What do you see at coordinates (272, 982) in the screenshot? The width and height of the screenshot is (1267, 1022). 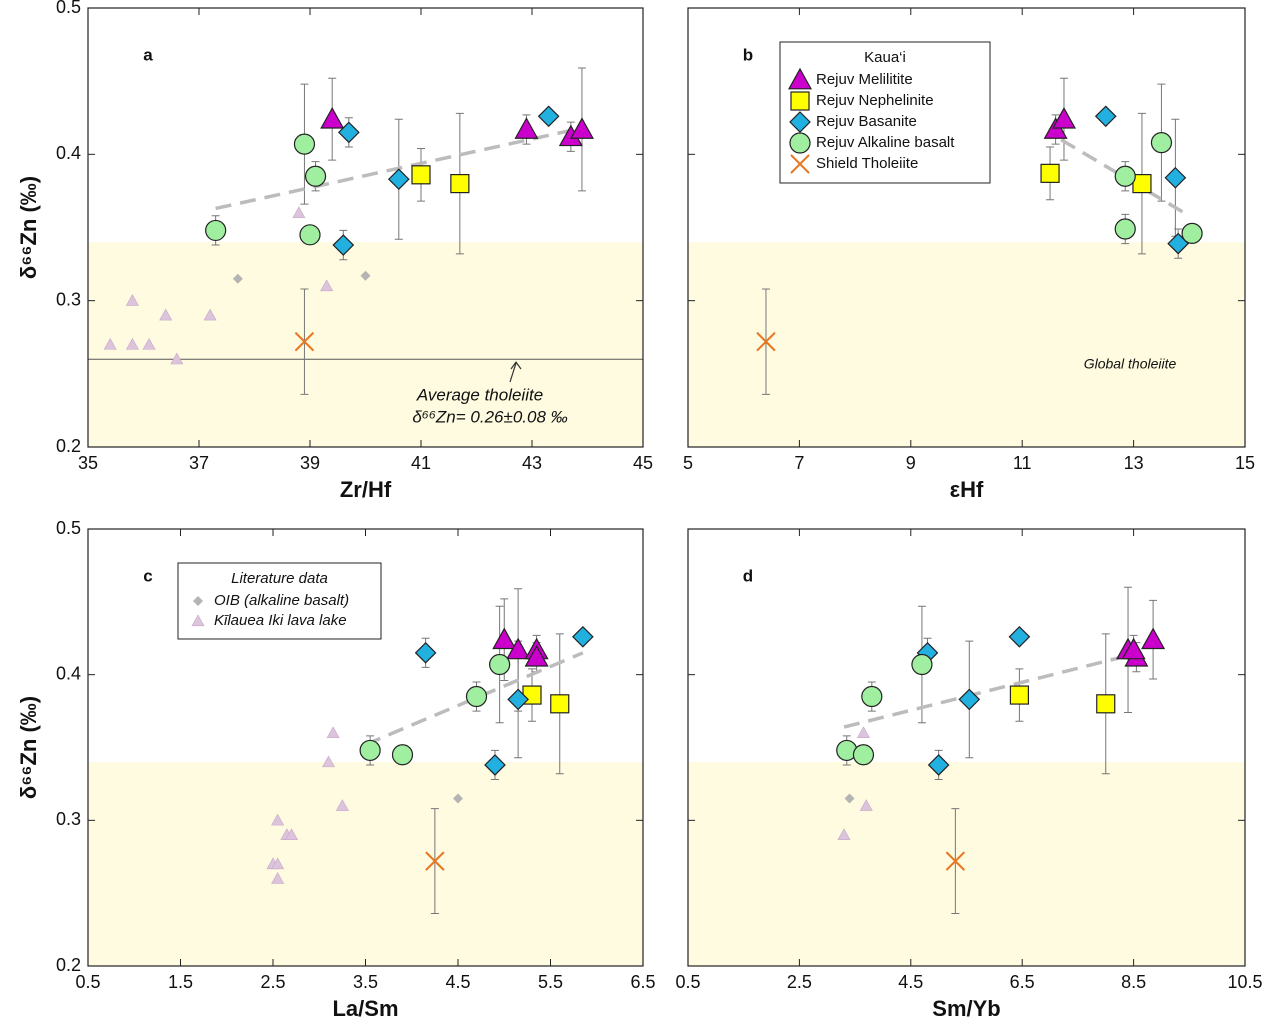 I see `x-tick-label: 2.5` at bounding box center [272, 982].